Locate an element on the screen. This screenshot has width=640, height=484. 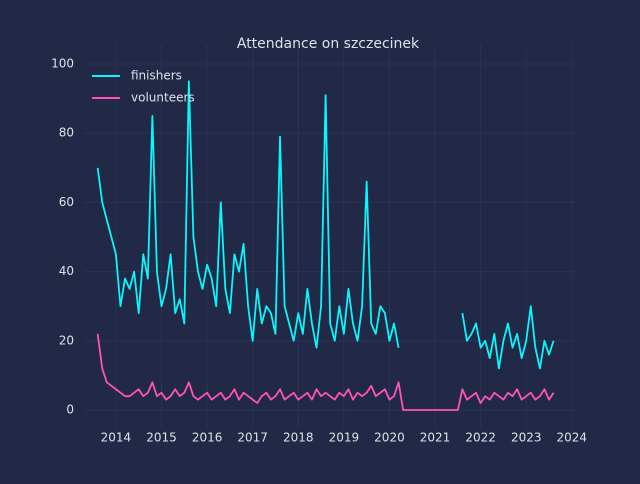
x-tick-label: 2023 is located at coordinates (526, 438).